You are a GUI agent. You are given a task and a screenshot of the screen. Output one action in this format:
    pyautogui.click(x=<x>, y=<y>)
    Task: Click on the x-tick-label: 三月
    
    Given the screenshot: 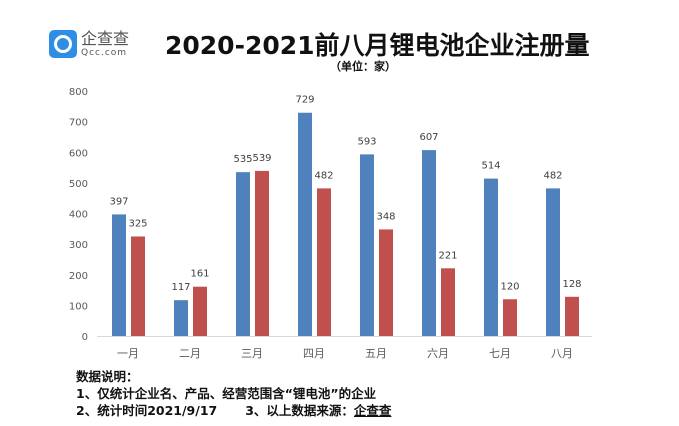 What is the action you would take?
    pyautogui.click(x=252, y=353)
    